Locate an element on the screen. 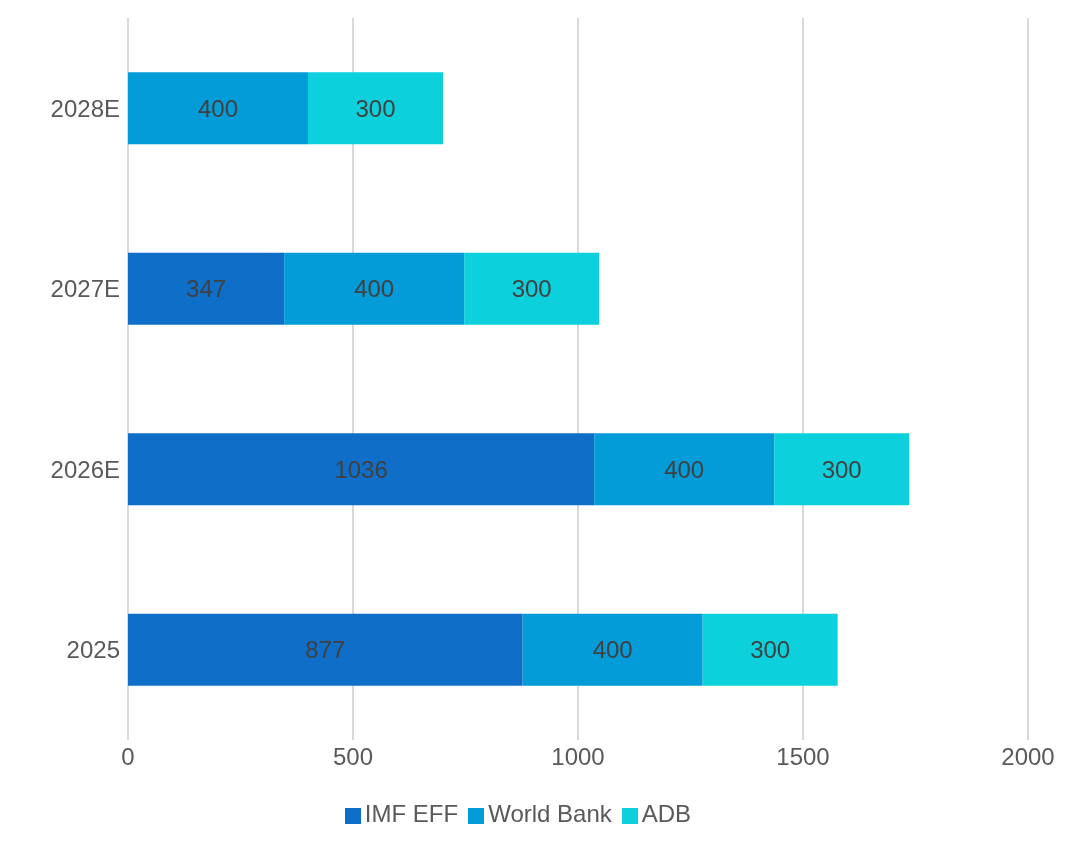 The height and width of the screenshot is (847, 1074). legend-label: World Bank is located at coordinates (550, 813).